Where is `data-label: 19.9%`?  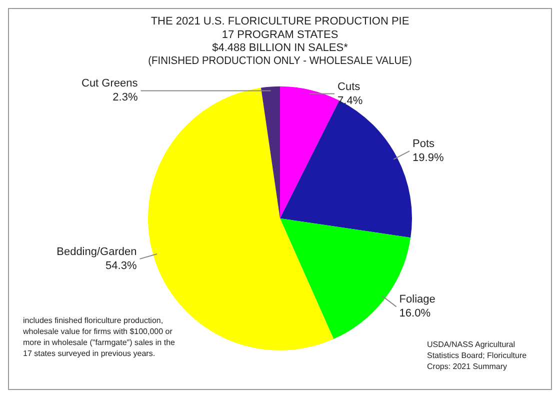
data-label: 19.9% is located at coordinates (428, 158).